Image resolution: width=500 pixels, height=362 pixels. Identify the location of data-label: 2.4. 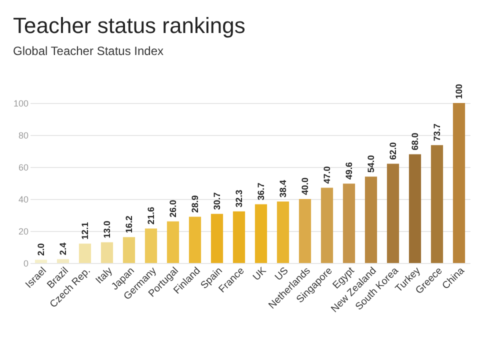
(63, 249).